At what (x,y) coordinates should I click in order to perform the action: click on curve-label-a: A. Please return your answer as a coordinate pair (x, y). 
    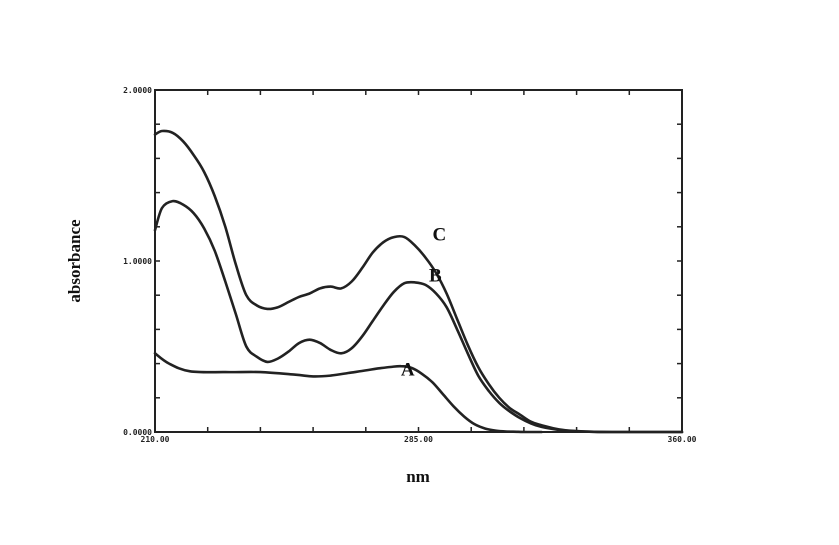
    Looking at the image, I should click on (408, 370).